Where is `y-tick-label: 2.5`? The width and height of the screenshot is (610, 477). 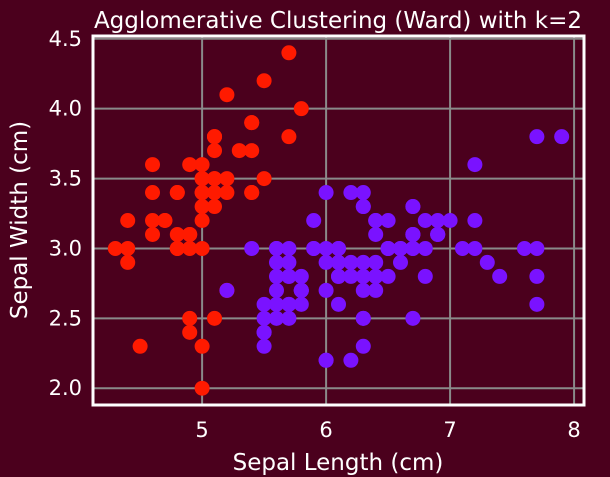
y-tick-label: 2.5 is located at coordinates (65, 318).